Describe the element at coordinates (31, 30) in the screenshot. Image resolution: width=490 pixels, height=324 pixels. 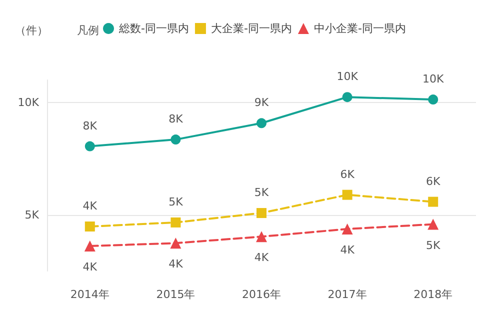
I see `y-axis-title: （件）` at that location.